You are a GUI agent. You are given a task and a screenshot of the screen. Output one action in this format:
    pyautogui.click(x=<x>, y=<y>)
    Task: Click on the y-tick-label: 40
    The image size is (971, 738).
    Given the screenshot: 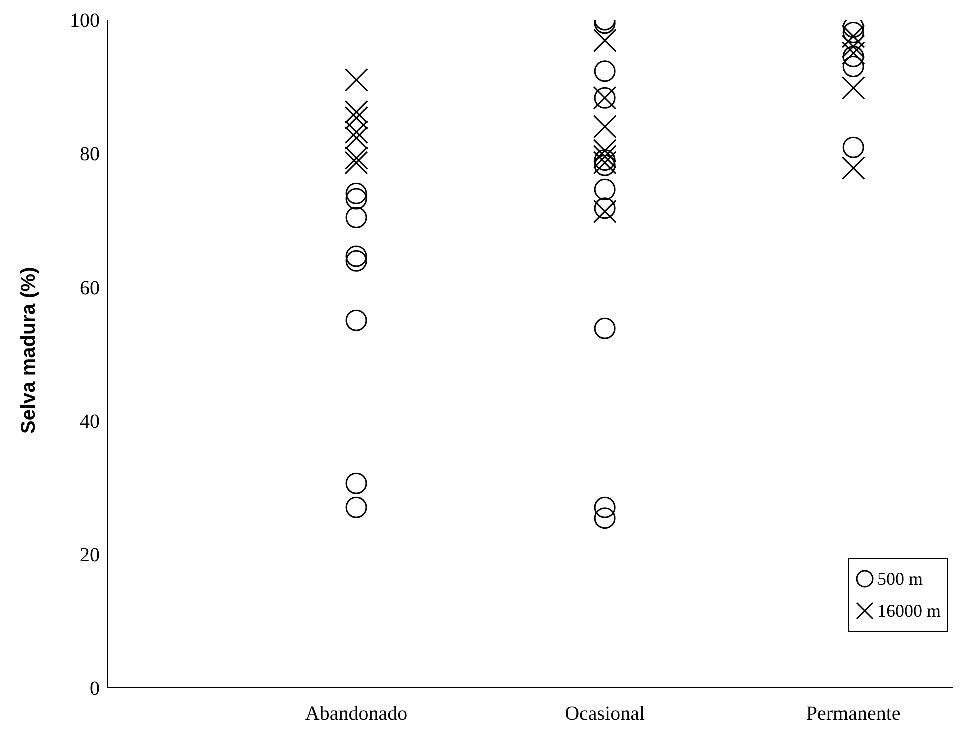 What is the action you would take?
    pyautogui.click(x=90, y=421)
    